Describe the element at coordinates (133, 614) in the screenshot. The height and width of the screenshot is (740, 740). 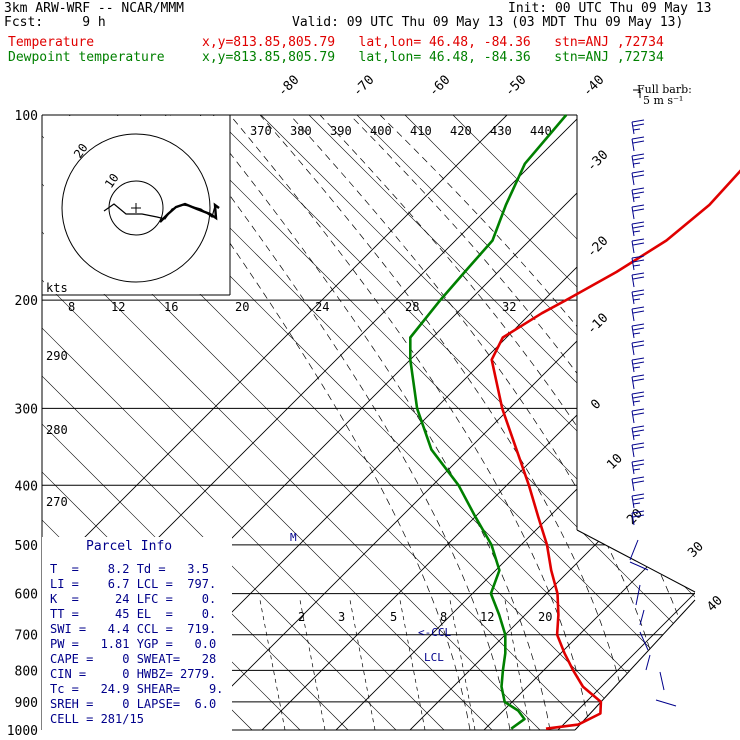
I see `parcel-row: TT = 45 EL = 0.` at that location.